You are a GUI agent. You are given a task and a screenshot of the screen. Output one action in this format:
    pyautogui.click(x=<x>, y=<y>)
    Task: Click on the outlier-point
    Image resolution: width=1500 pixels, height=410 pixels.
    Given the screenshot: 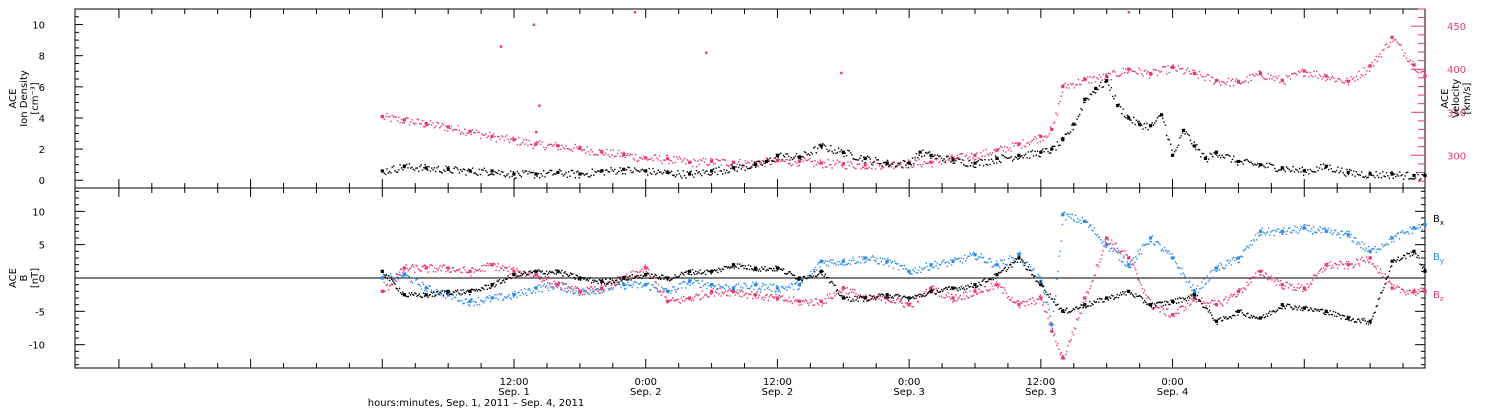 What is the action you would take?
    pyautogui.click(x=1129, y=12)
    